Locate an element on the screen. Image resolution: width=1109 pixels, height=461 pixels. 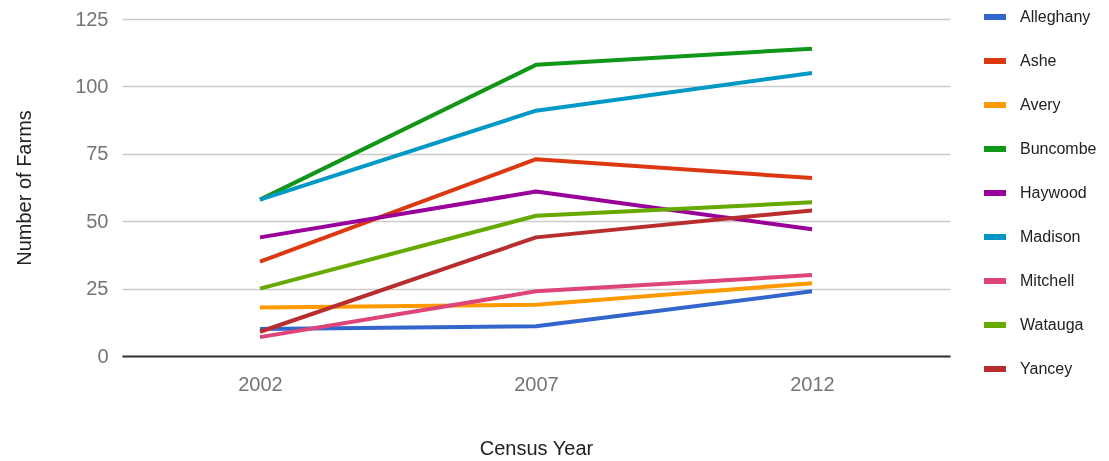
x-tick-label: 2012 is located at coordinates (812, 383).